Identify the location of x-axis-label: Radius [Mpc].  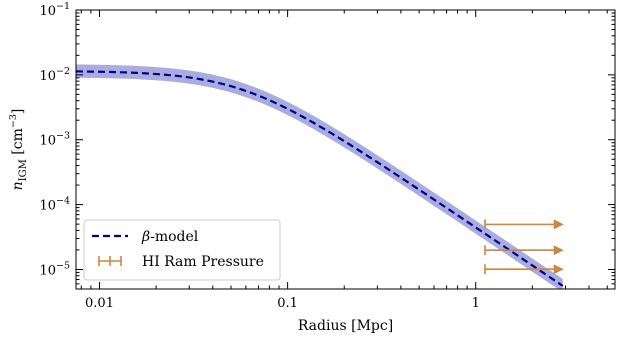
(345, 326).